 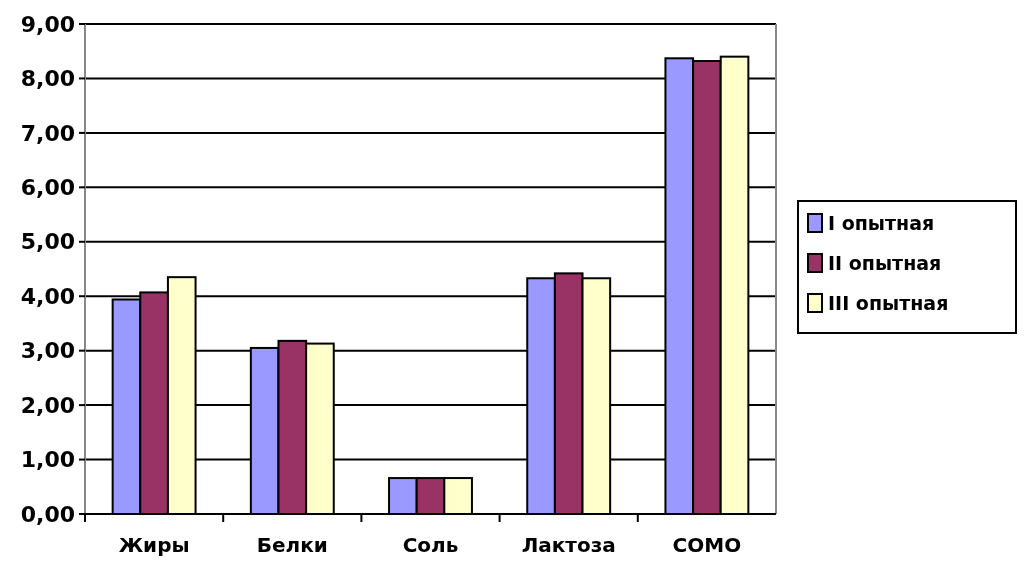 I want to click on y-tick-label: 1,00, so click(x=47, y=460).